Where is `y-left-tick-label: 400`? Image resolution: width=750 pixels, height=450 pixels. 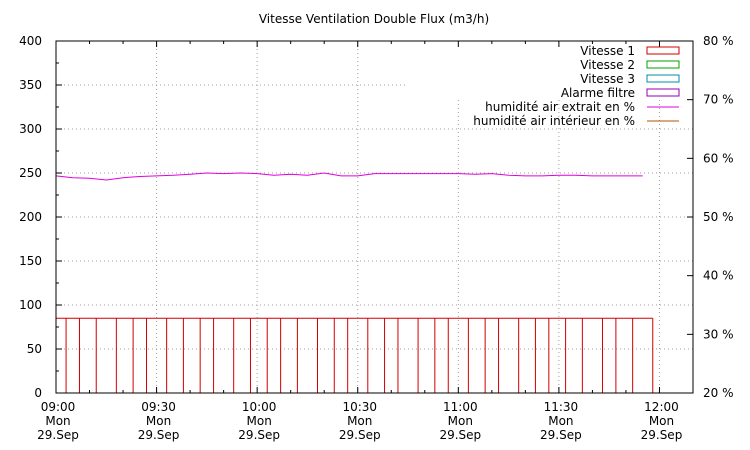 y-left-tick-label: 400 is located at coordinates (30, 41).